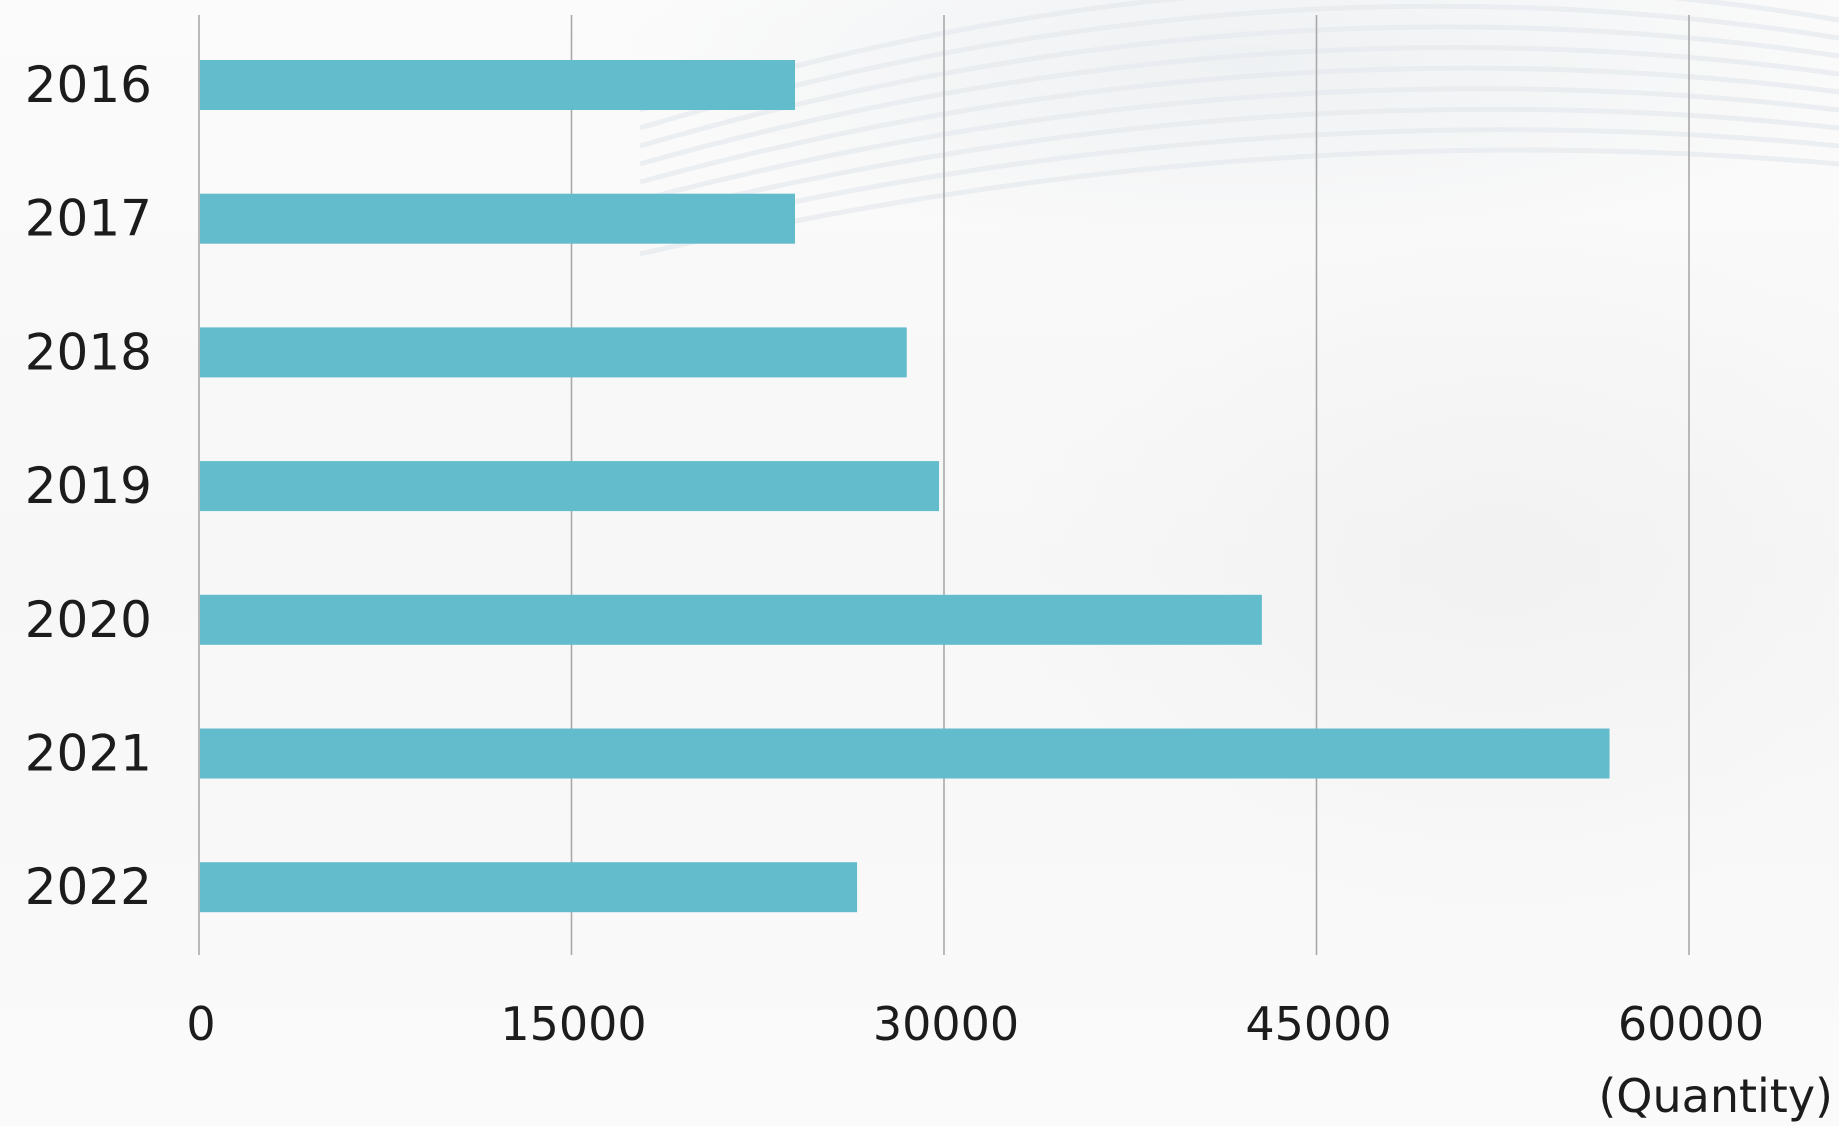  I want to click on decorative-arcs, so click(1239, 128).